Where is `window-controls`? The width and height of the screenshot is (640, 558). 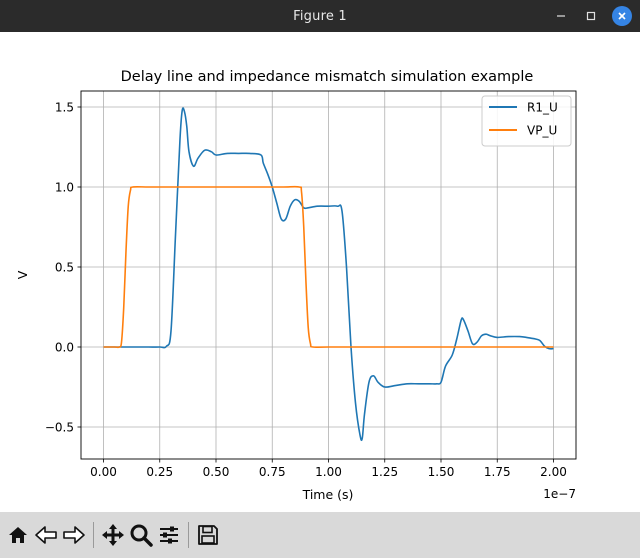
window-controls is located at coordinates (592, 16).